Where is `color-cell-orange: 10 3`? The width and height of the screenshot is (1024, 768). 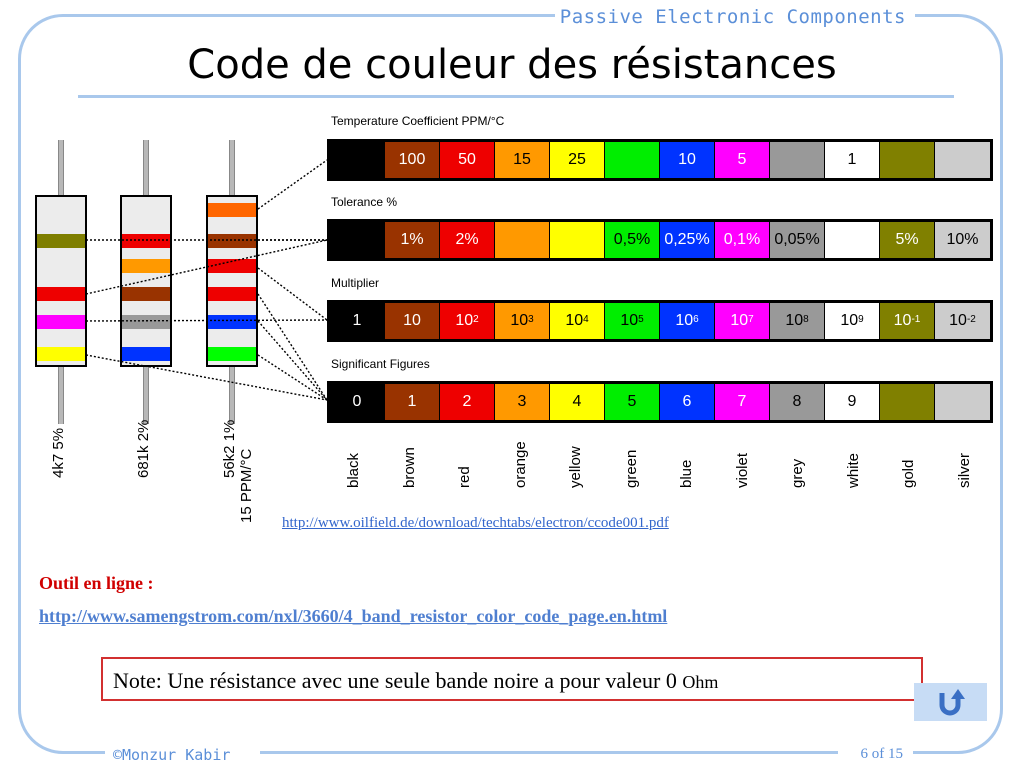 color-cell-orange: 10 3 is located at coordinates (522, 321).